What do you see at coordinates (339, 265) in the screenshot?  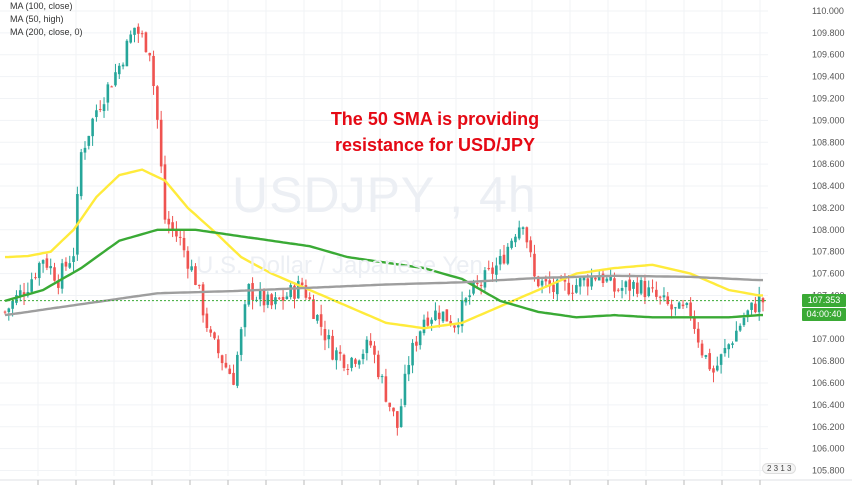 I see `symbol-description-watermark: U.S. Dollar / Japanese Yen` at bounding box center [339, 265].